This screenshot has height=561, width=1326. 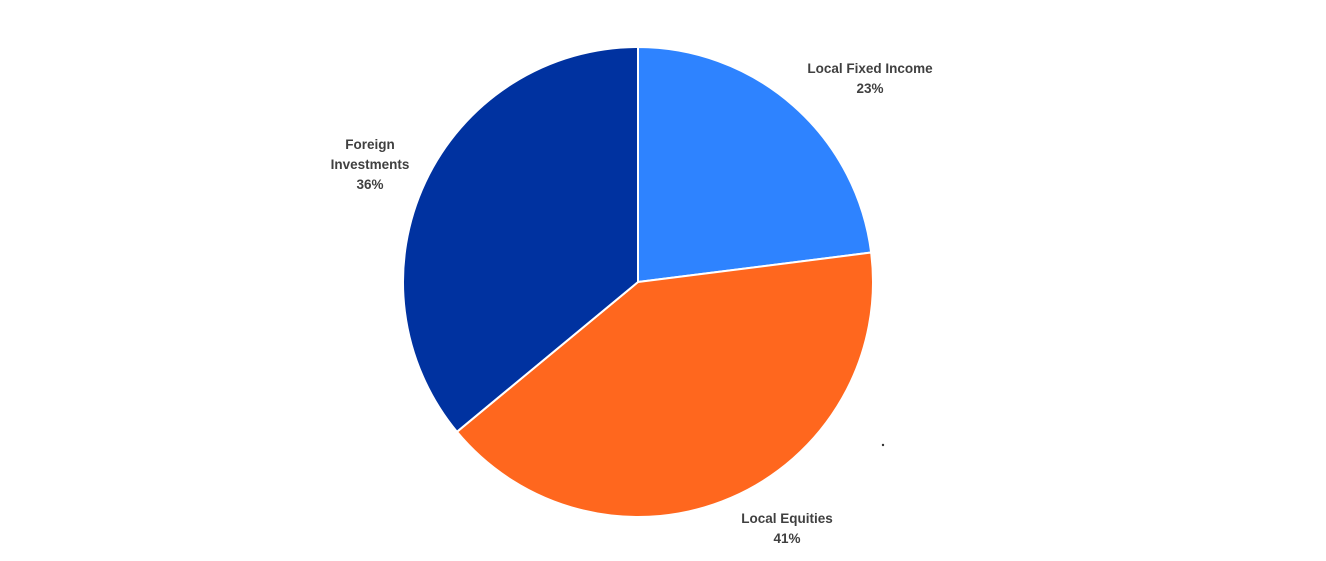 I want to click on slice-percent-label: 41%, so click(x=786, y=538).